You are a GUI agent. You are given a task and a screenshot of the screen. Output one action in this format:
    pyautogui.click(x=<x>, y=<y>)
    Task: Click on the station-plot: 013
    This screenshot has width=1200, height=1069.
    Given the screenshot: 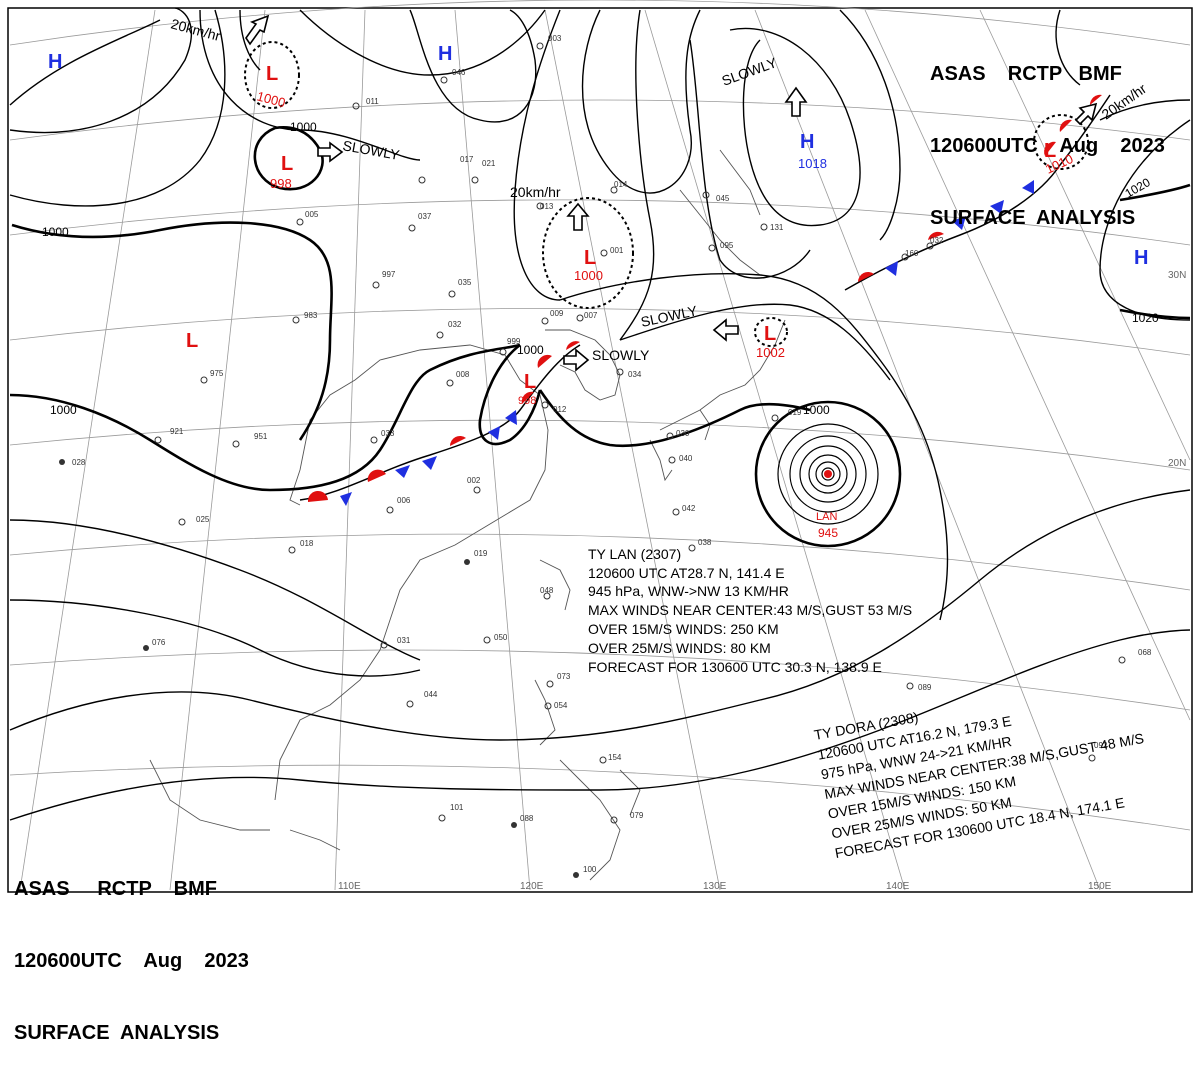 What is the action you would take?
    pyautogui.click(x=545, y=206)
    